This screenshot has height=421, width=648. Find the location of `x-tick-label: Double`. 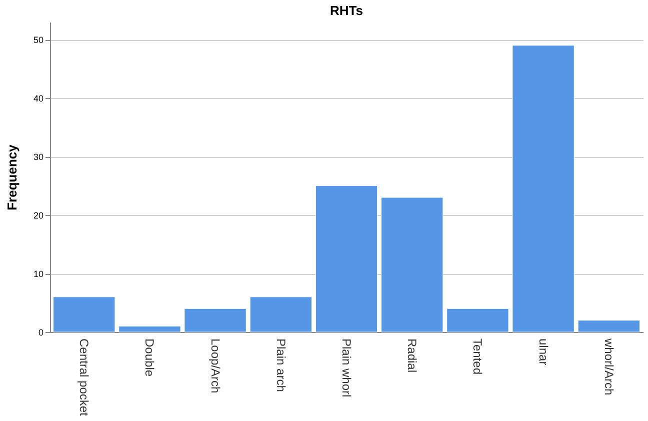

x-tick-label: Double is located at coordinates (149, 357).